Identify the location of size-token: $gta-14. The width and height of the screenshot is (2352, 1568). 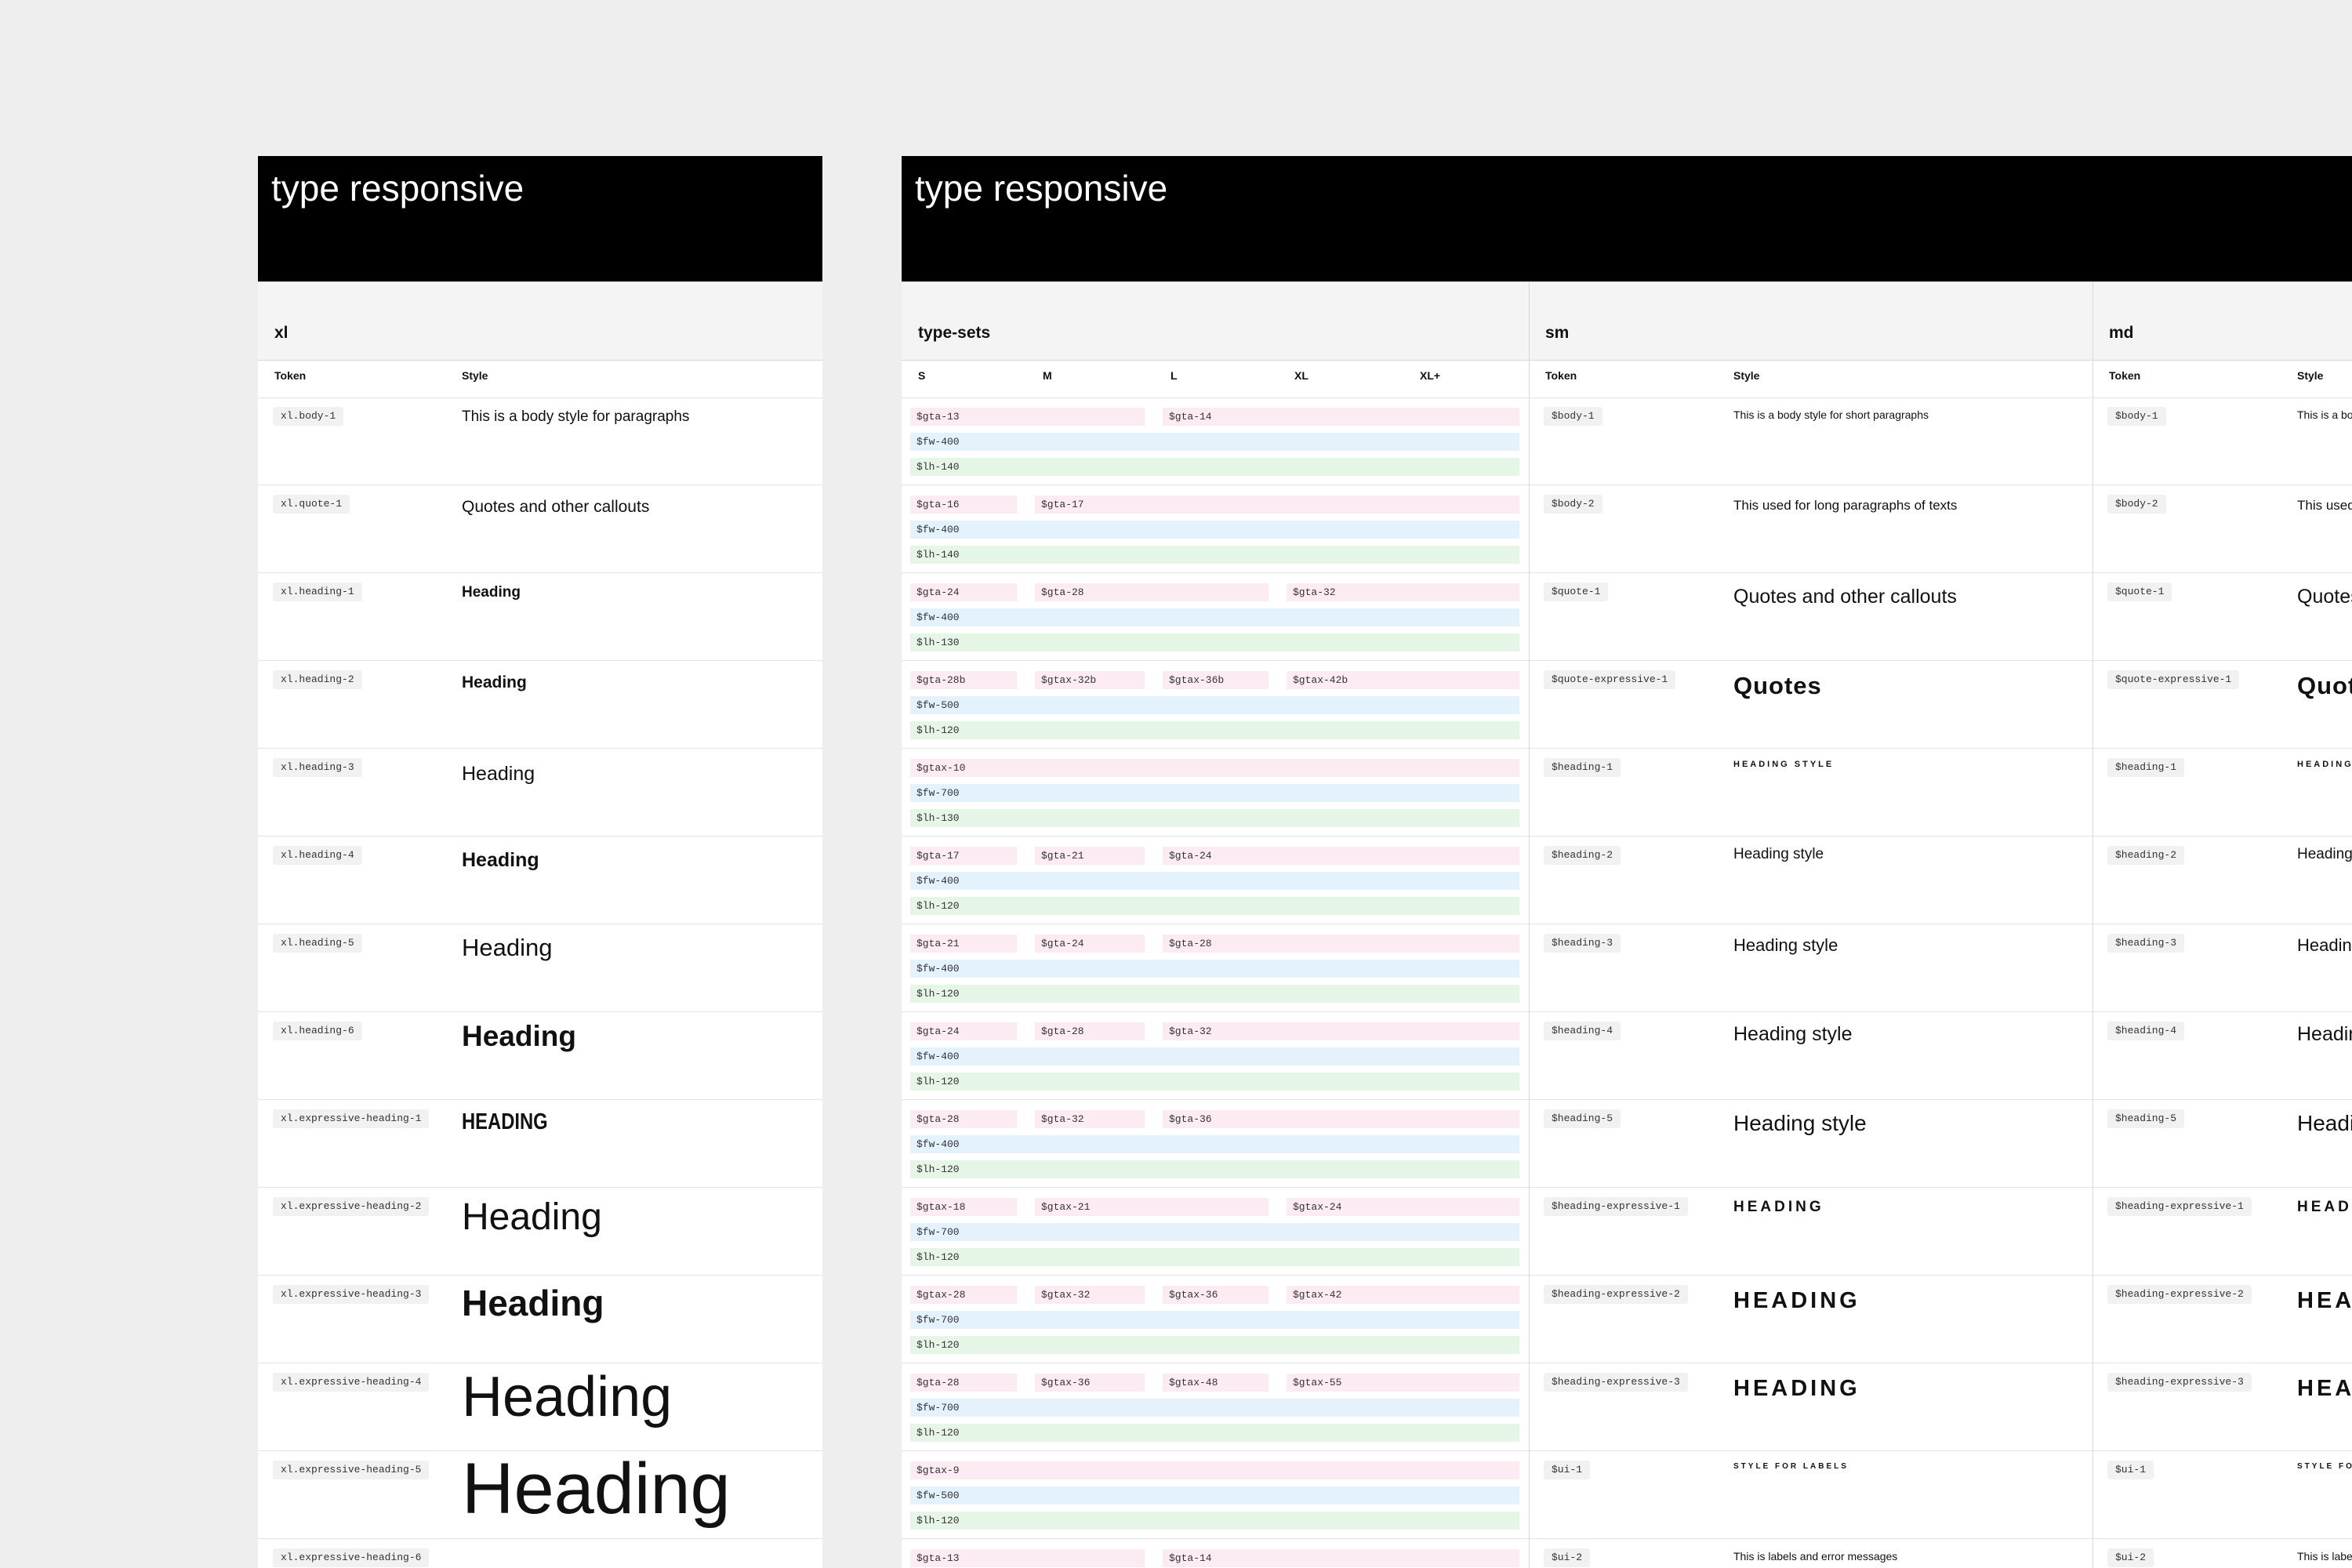
(1341, 417).